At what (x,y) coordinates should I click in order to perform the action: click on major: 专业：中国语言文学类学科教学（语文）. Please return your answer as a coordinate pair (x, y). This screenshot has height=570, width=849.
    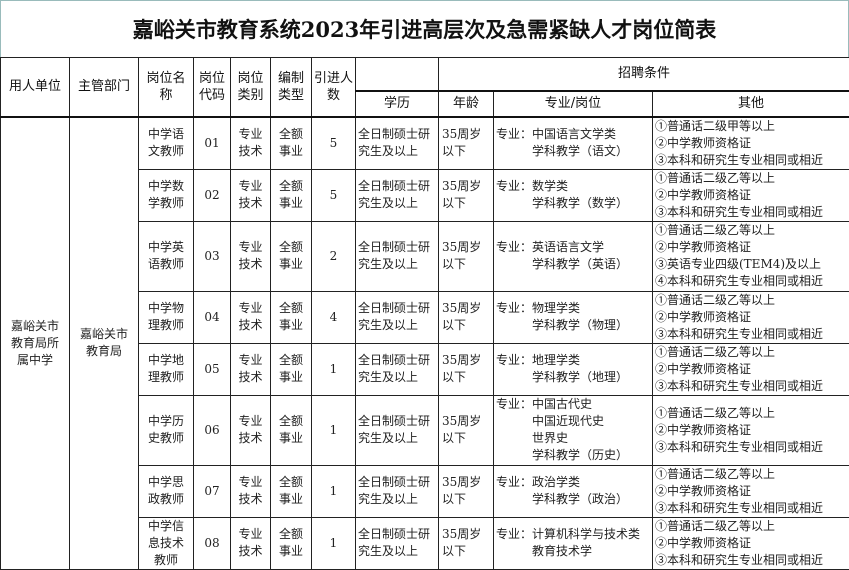
    Looking at the image, I should click on (573, 143).